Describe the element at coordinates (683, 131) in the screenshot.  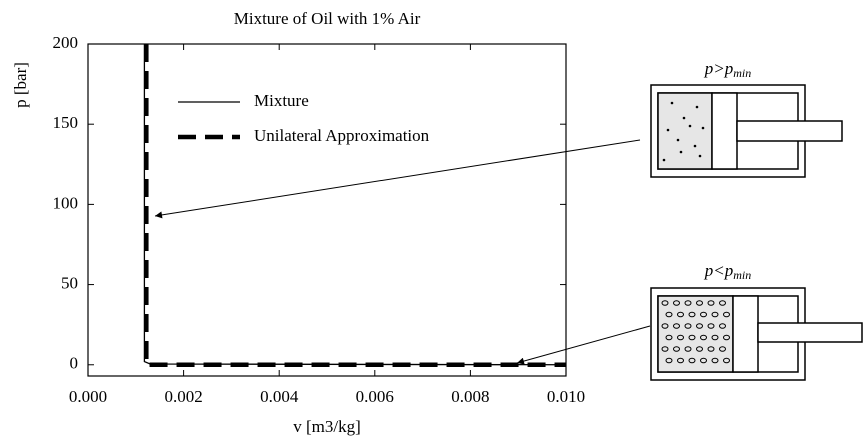
I see `air-dots` at that location.